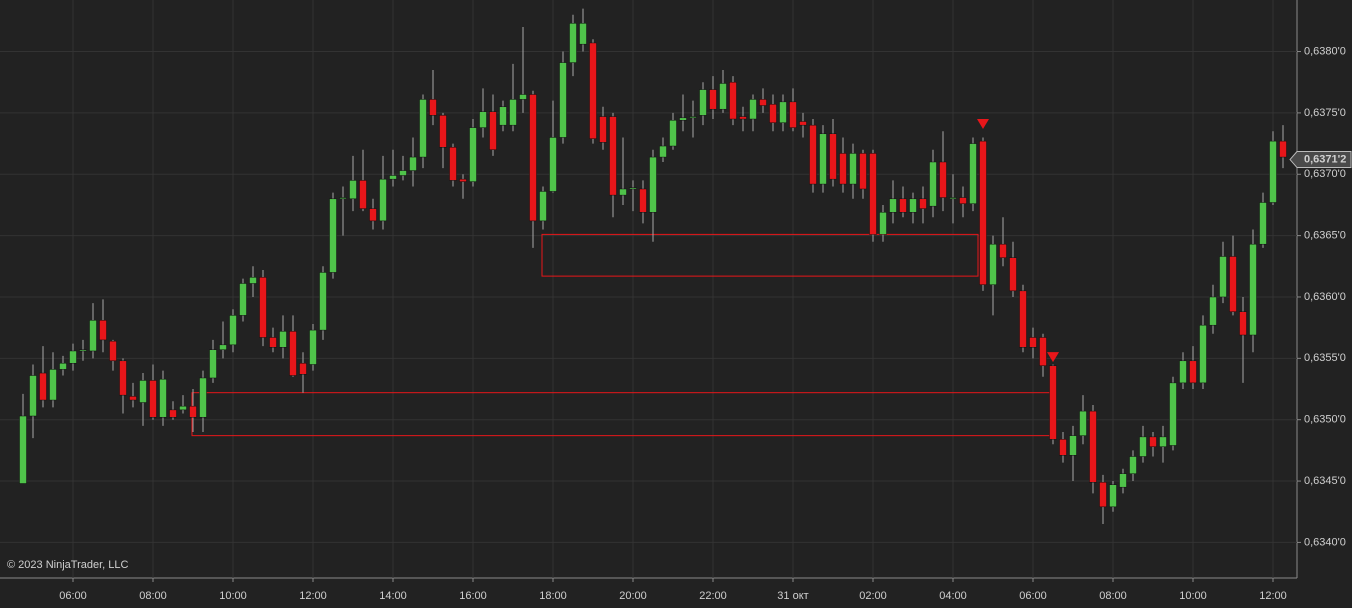 The width and height of the screenshot is (1352, 608). I want to click on x-tick-label: 12:00, so click(1273, 596).